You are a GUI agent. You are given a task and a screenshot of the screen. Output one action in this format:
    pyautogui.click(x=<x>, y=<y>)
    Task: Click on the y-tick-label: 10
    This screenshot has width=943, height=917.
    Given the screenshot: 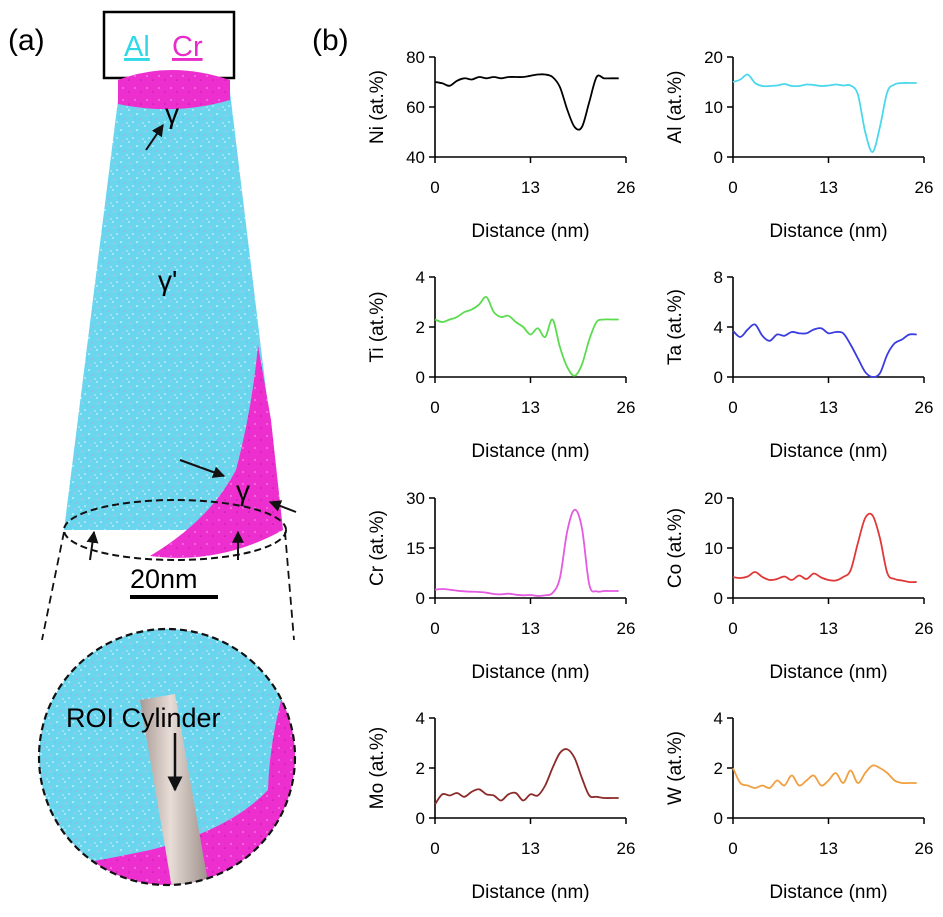 What is the action you would take?
    pyautogui.click(x=713, y=107)
    